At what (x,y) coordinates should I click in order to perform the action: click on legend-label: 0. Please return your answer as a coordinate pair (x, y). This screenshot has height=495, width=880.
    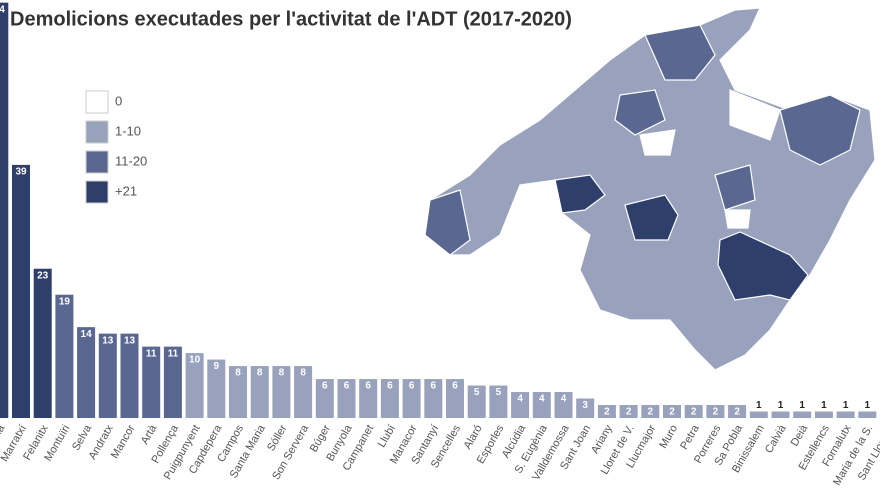
    Looking at the image, I should click on (118, 100).